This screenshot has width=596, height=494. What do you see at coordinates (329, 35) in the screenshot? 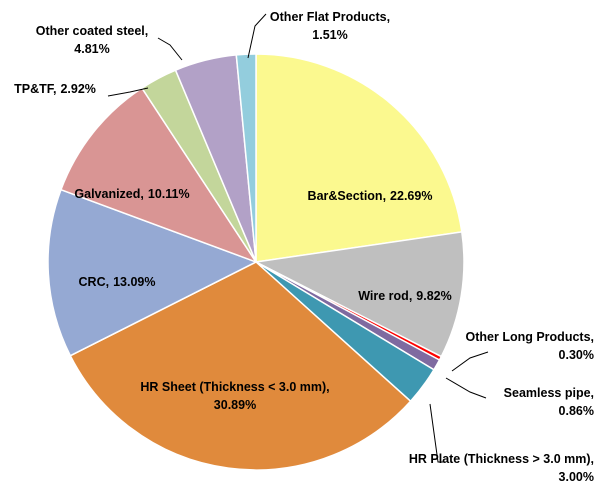
I see `value-label: 1.51%` at bounding box center [329, 35].